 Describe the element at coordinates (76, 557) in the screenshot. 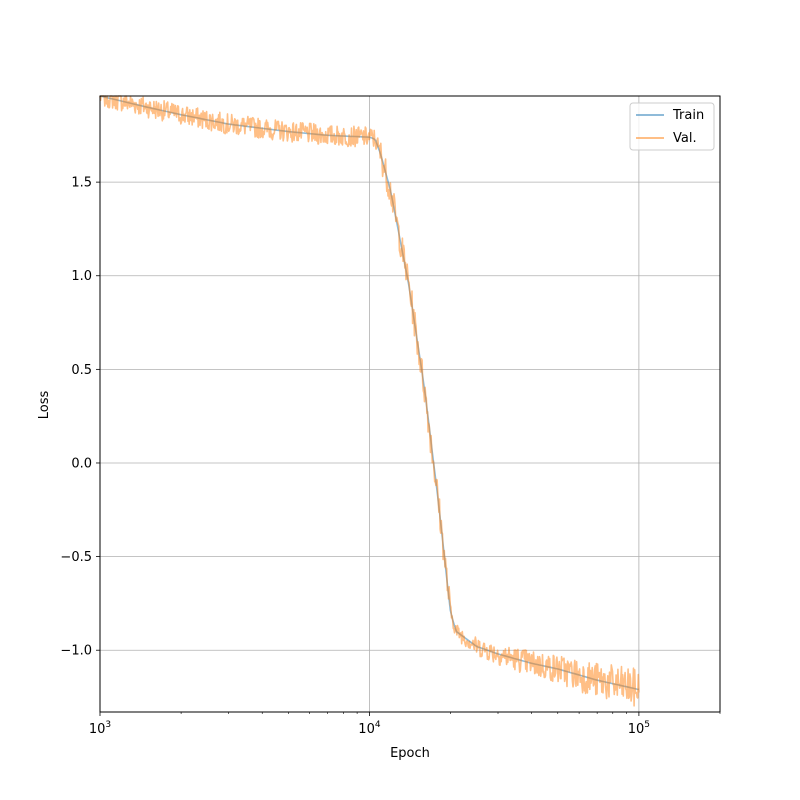

I see `y-tick-label: −0.5` at that location.